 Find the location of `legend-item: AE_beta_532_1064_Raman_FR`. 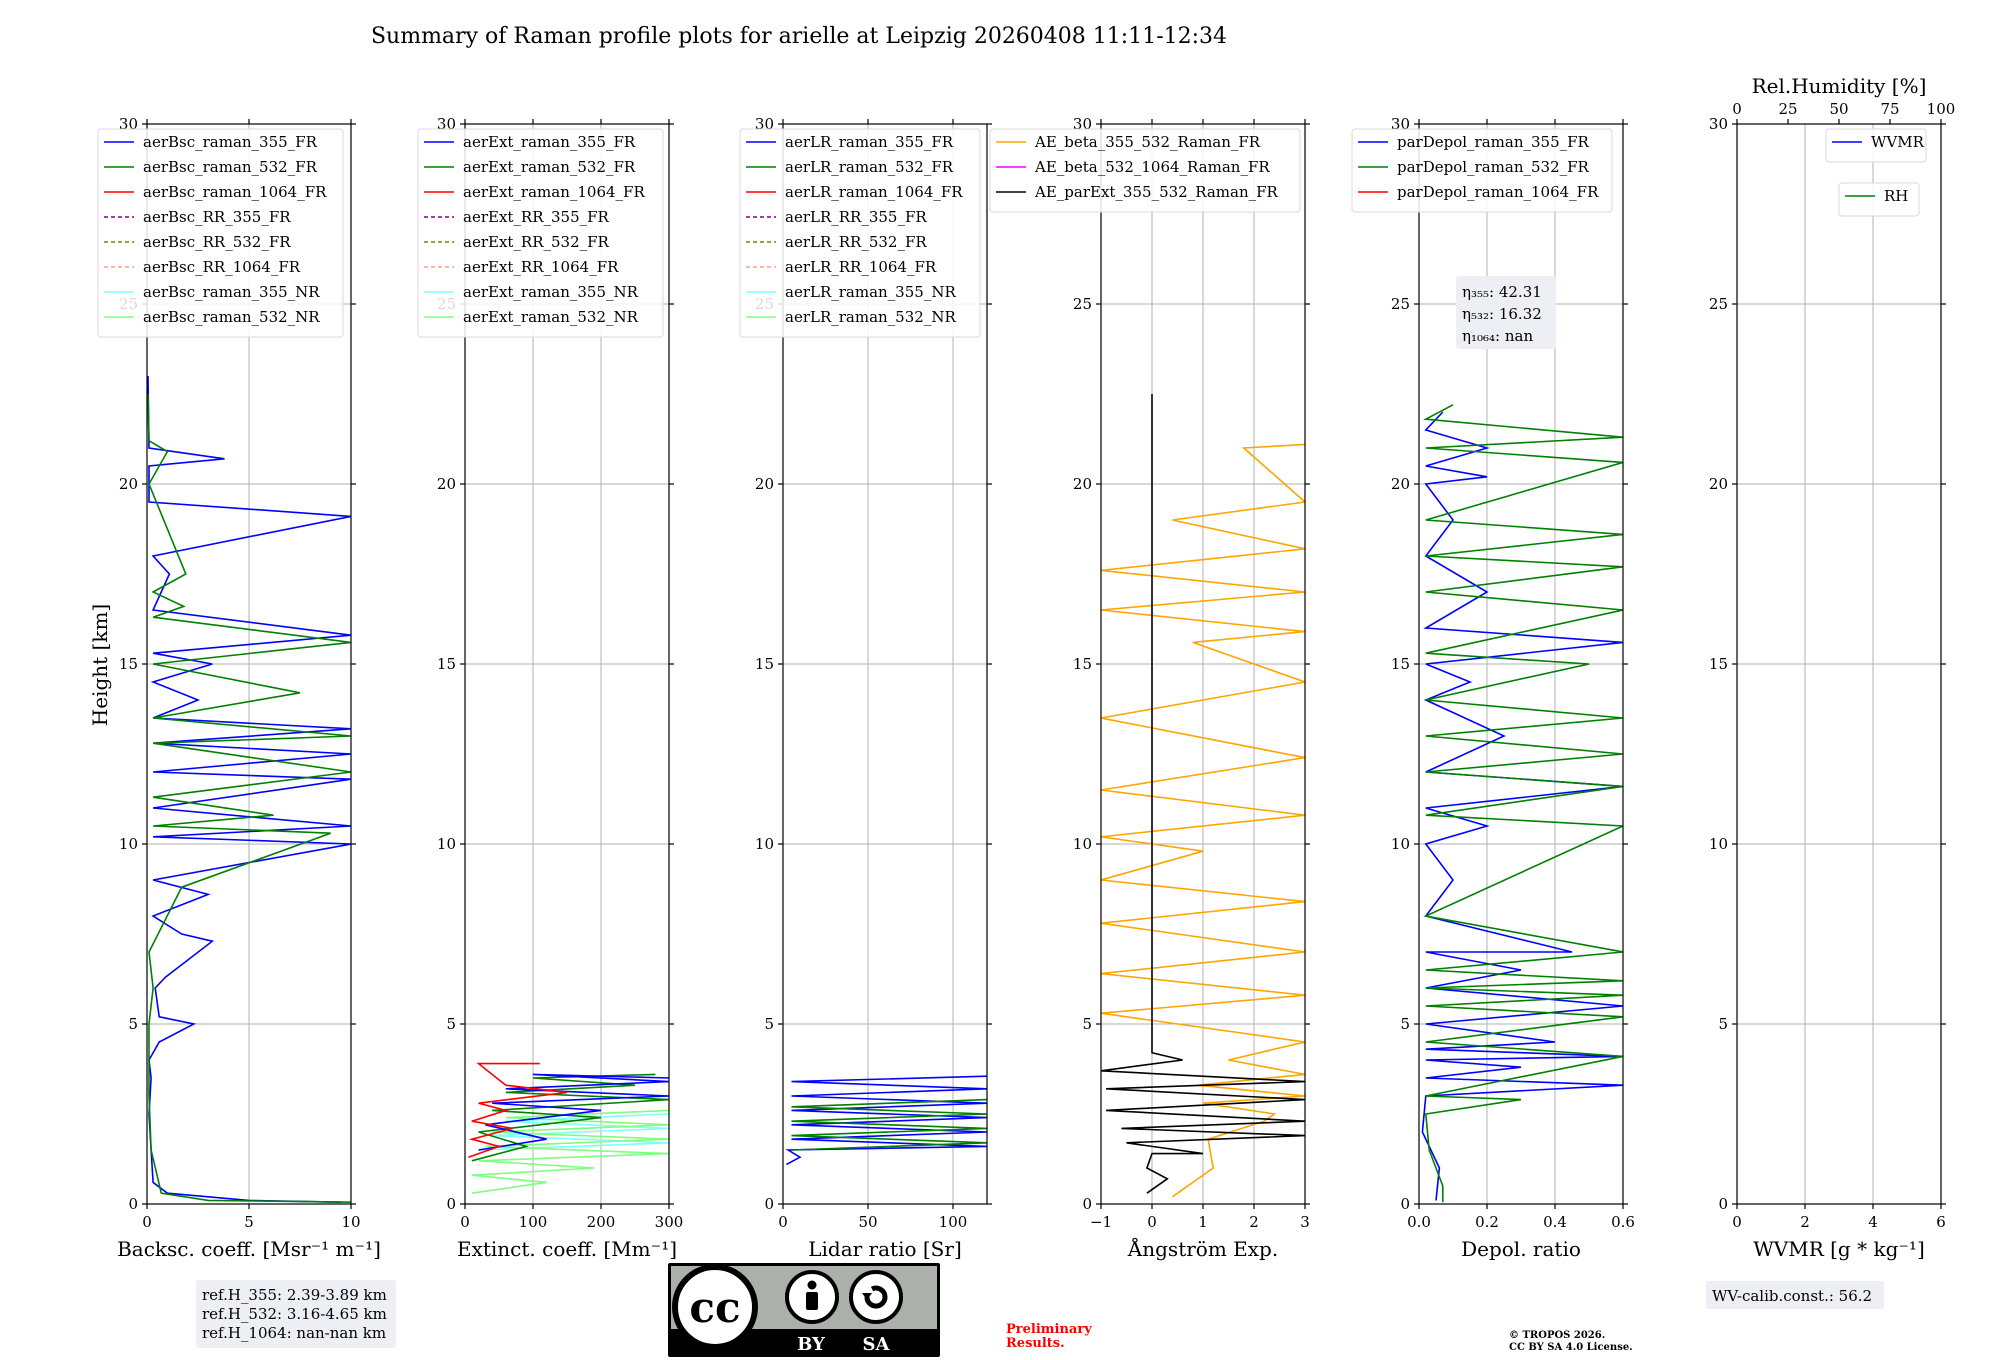

legend-item: AE_beta_532_1064_Raman_FR is located at coordinates (1152, 167).